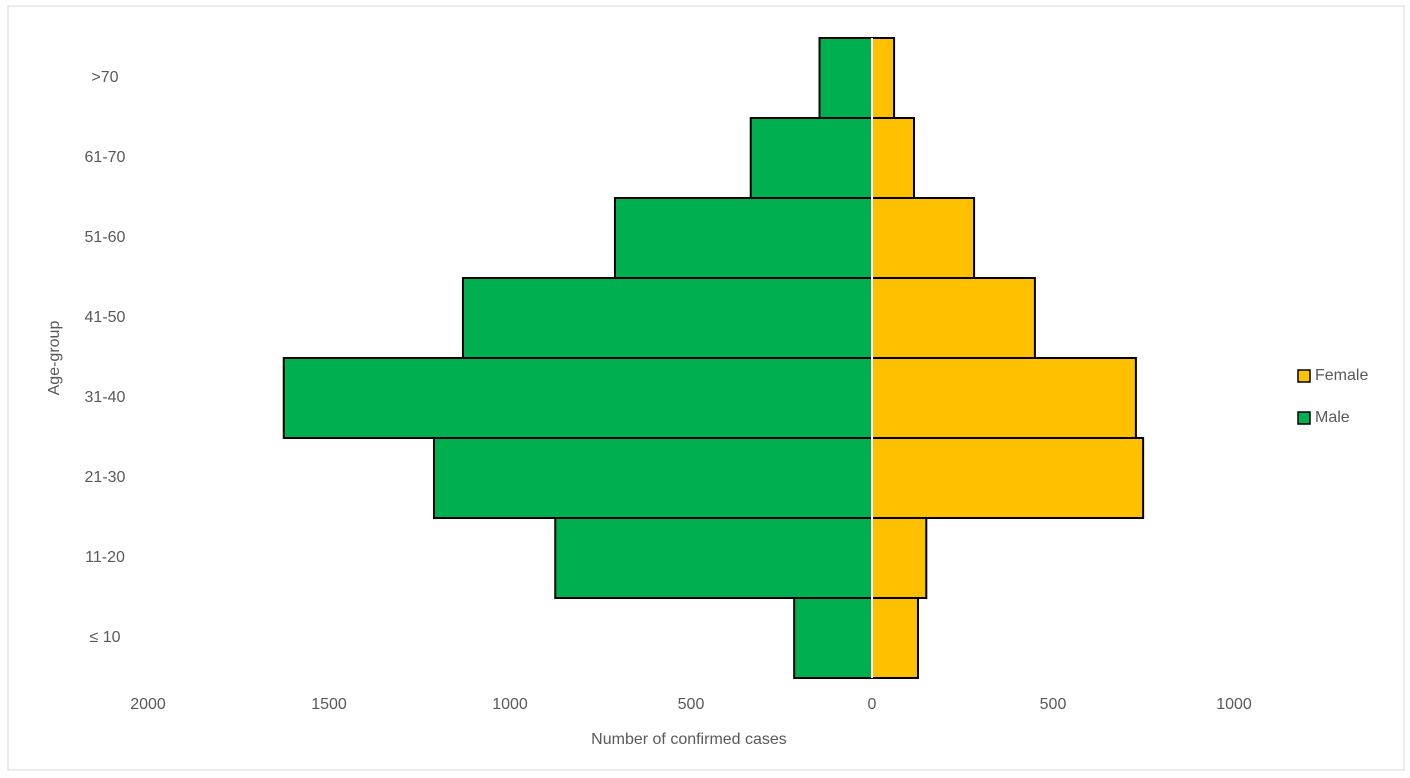 Image resolution: width=1410 pixels, height=778 pixels. What do you see at coordinates (105, 317) in the screenshot?
I see `y-tick-label: 41-50` at bounding box center [105, 317].